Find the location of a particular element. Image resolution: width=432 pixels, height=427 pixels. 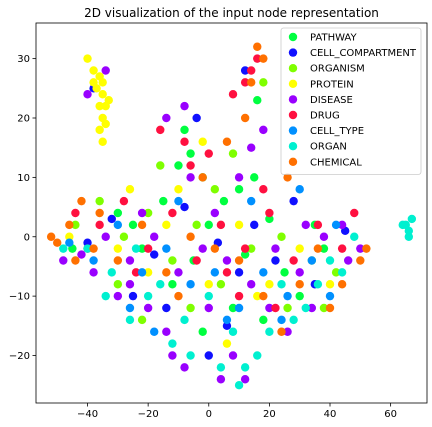

legend-label: CELL_TYPE is located at coordinates (337, 131).